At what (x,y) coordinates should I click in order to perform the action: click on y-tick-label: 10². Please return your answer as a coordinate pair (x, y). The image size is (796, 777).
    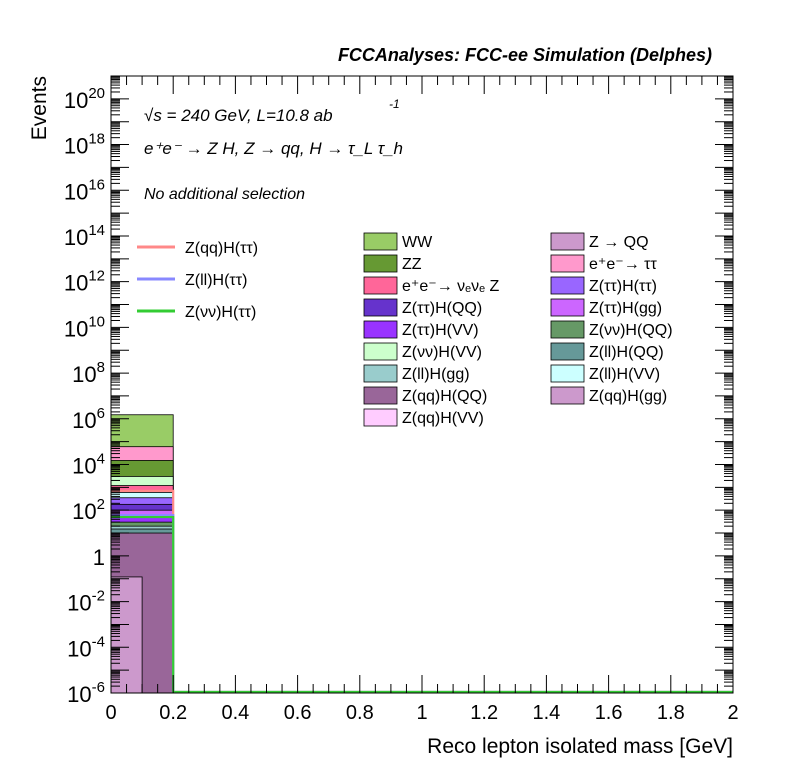
    Looking at the image, I should click on (88, 510).